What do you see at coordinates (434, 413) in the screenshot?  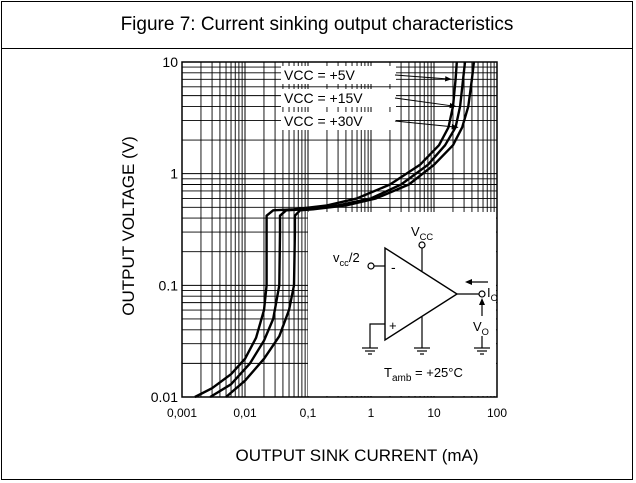 I see `x-tick-label: 10` at bounding box center [434, 413].